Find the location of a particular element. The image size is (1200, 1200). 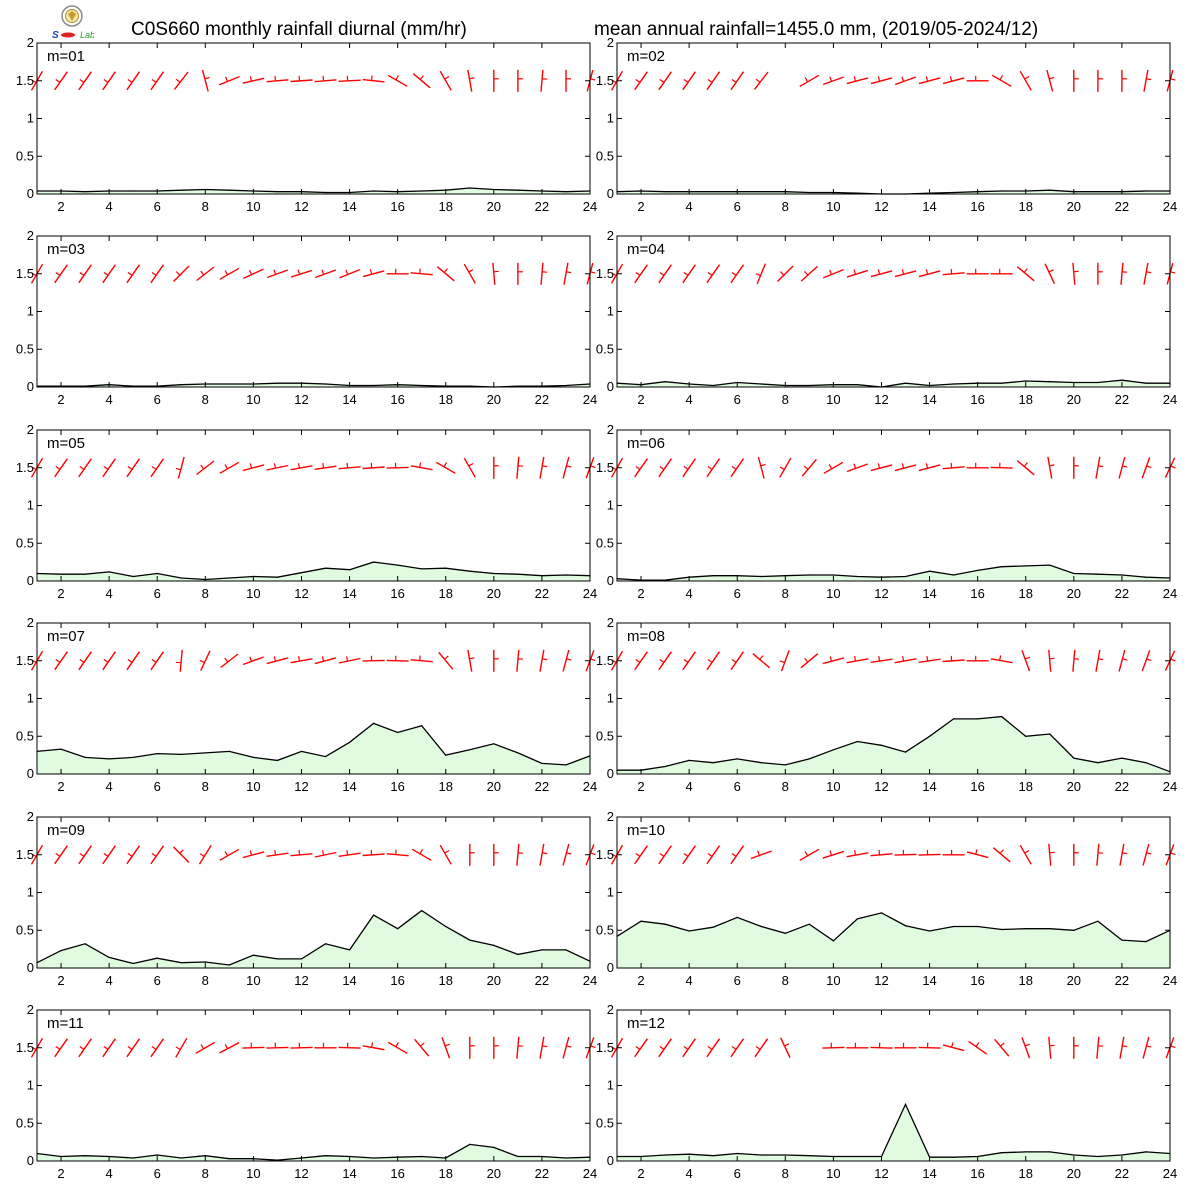

x-tick-label: 16 is located at coordinates (397, 206).